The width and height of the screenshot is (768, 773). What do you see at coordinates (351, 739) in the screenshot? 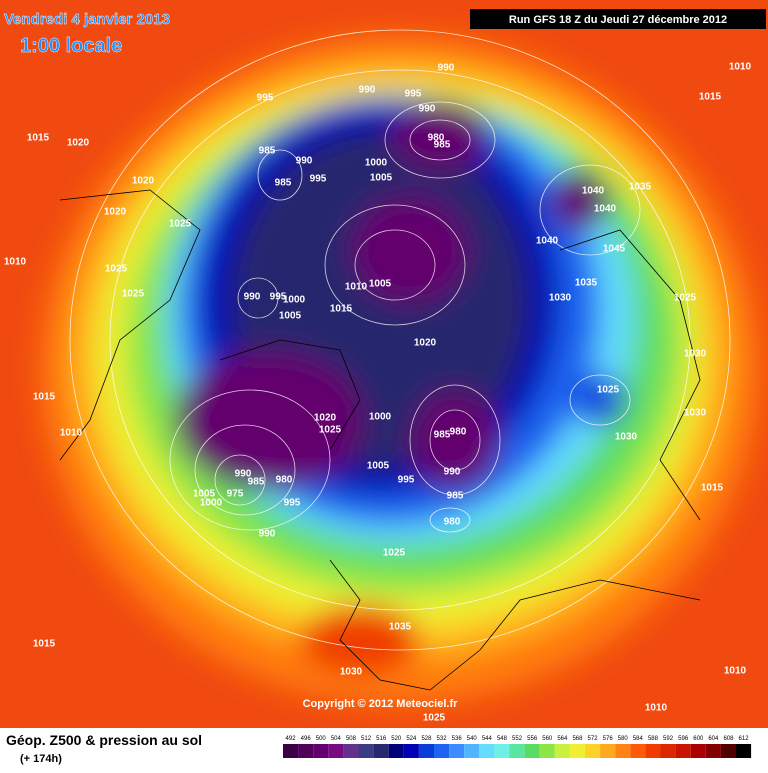
I see `scale-label: 508` at bounding box center [351, 739].